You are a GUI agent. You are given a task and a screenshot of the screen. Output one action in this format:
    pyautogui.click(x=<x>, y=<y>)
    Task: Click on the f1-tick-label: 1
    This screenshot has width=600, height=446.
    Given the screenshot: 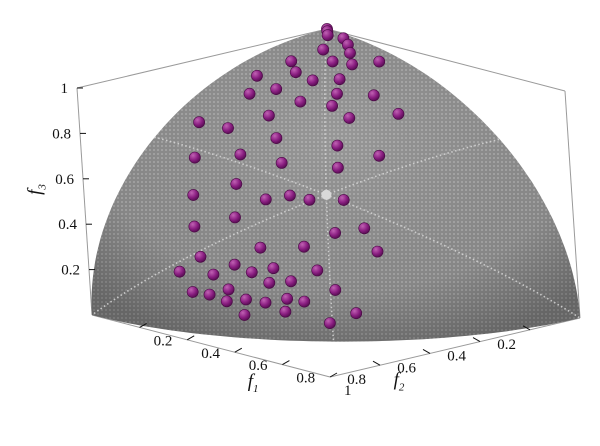 What is the action you would take?
    pyautogui.click(x=348, y=391)
    